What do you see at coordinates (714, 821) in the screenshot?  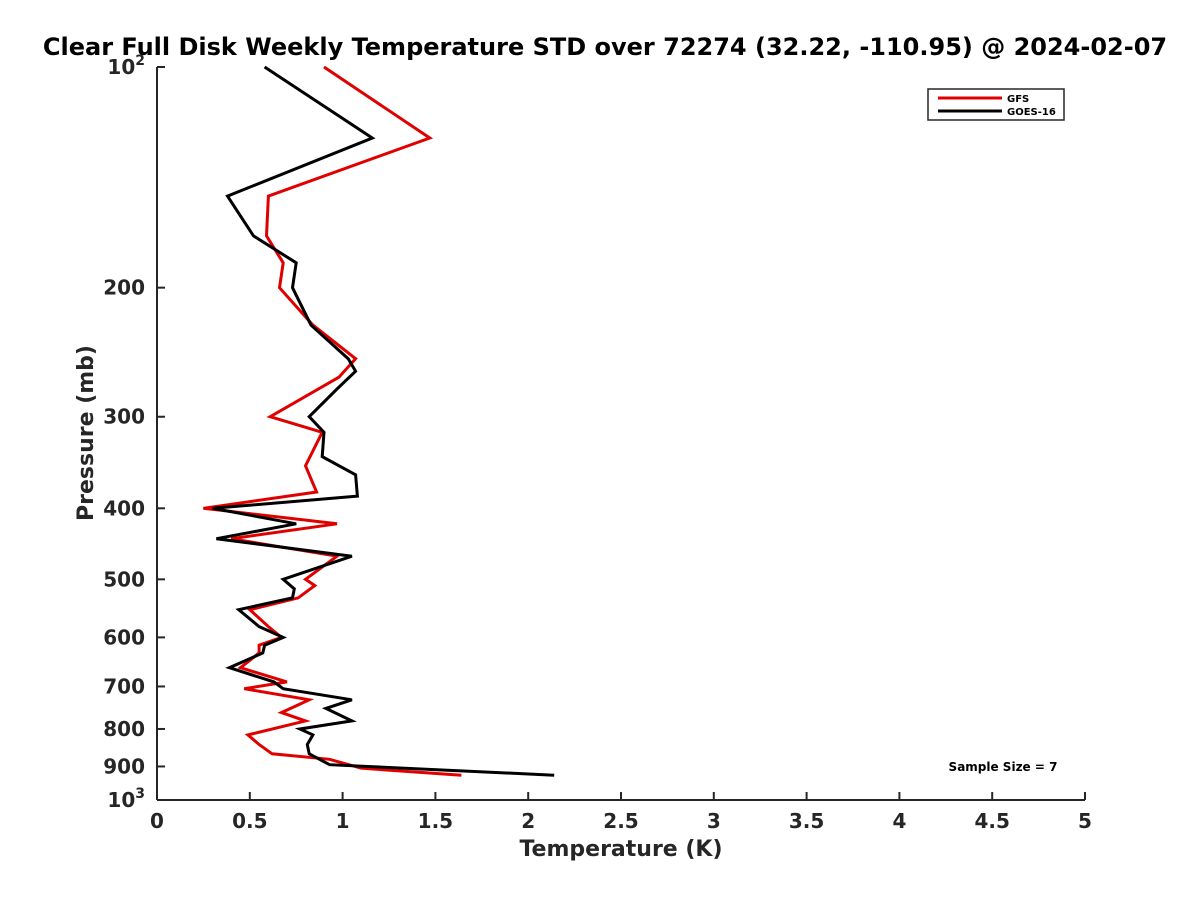 I see `x-tick-label: 3` at bounding box center [714, 821].